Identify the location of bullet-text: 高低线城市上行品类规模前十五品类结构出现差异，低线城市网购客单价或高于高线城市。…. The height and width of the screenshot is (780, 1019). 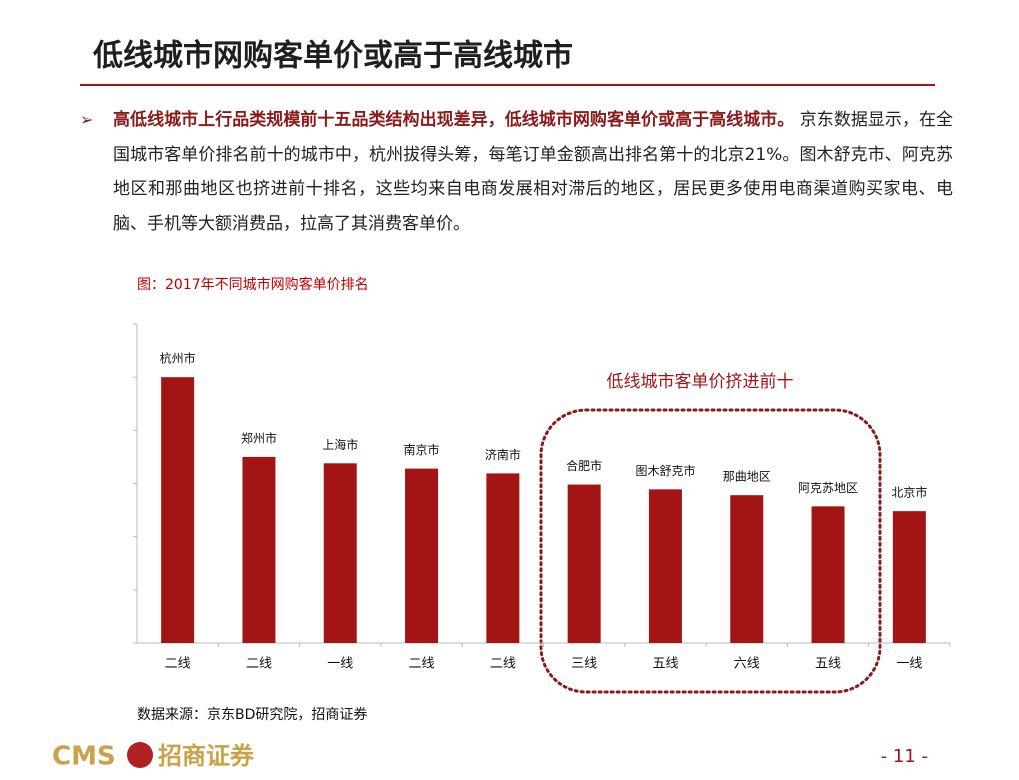
(533, 172).